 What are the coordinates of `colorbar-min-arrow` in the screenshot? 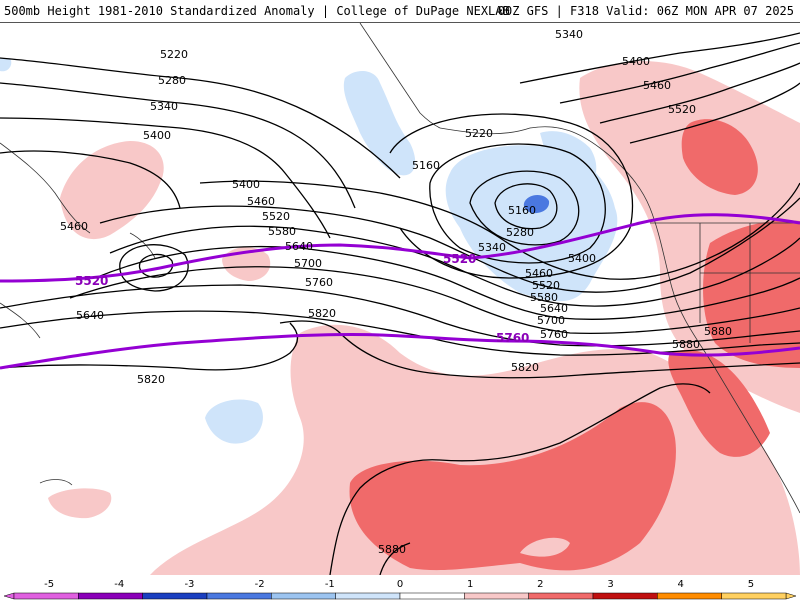 It's located at (9, 596).